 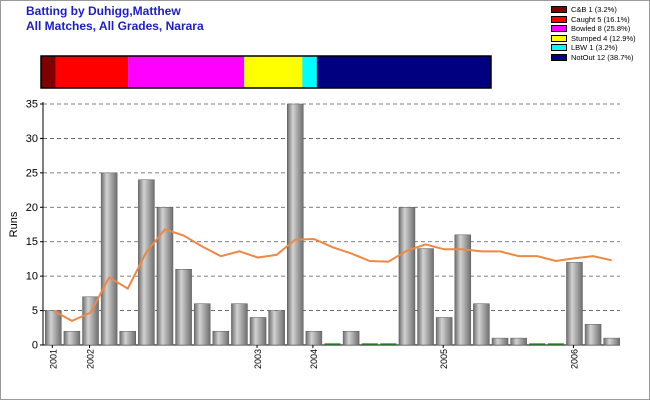 I want to click on chart-subtitle: All Matches, All Grades, Narara, so click(x=115, y=26).